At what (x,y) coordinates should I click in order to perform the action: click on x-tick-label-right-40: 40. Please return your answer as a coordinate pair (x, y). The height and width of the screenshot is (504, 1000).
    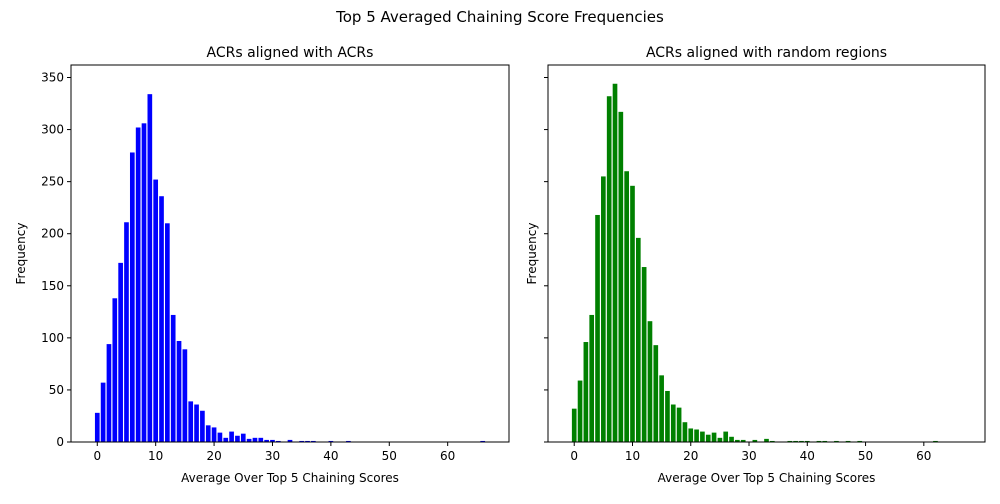
    Looking at the image, I should click on (807, 456).